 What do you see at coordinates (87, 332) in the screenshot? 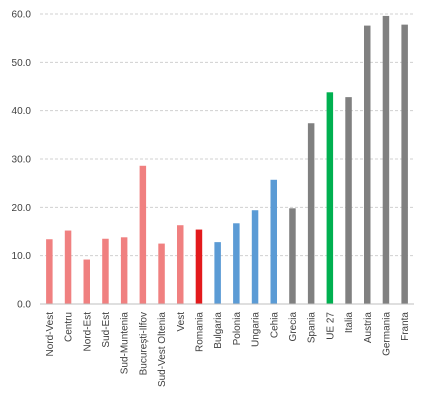
I see `x-tick-label: Nord-Est` at bounding box center [87, 332].